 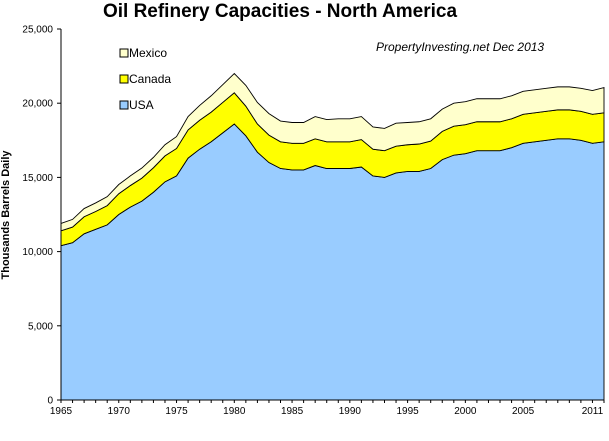 I want to click on y-tick-label: 20,000, so click(x=37, y=104).